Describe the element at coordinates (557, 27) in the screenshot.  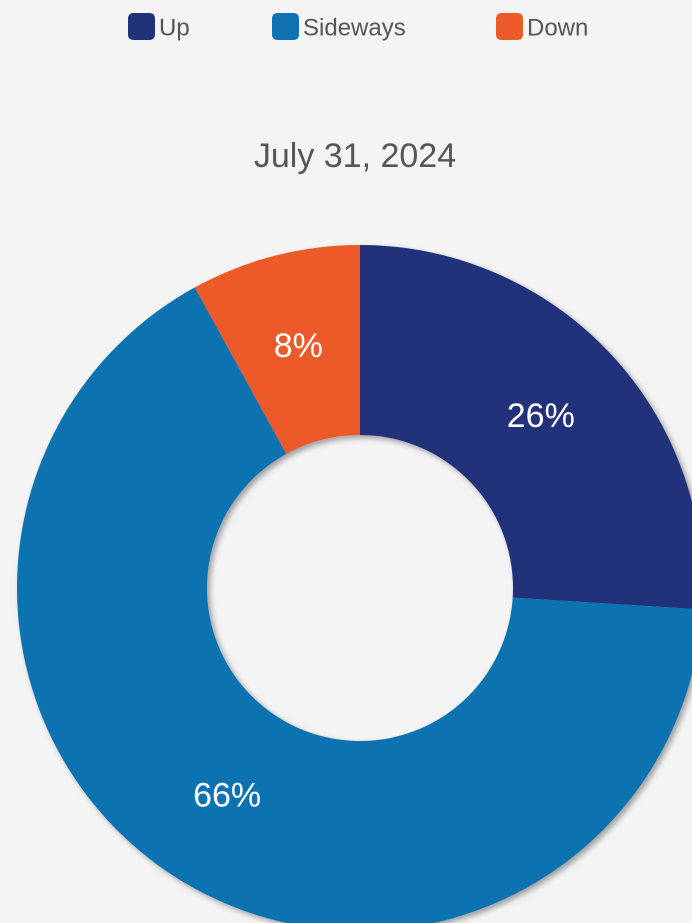
I see `legend-label: Down` at that location.